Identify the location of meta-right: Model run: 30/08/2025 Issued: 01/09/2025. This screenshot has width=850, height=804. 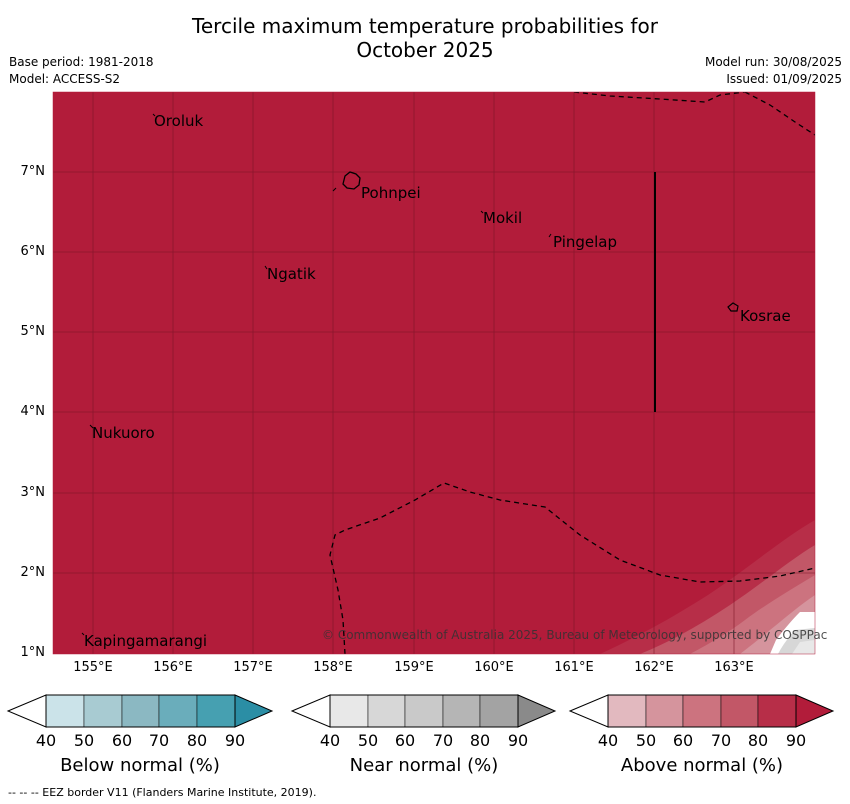
(773, 71).